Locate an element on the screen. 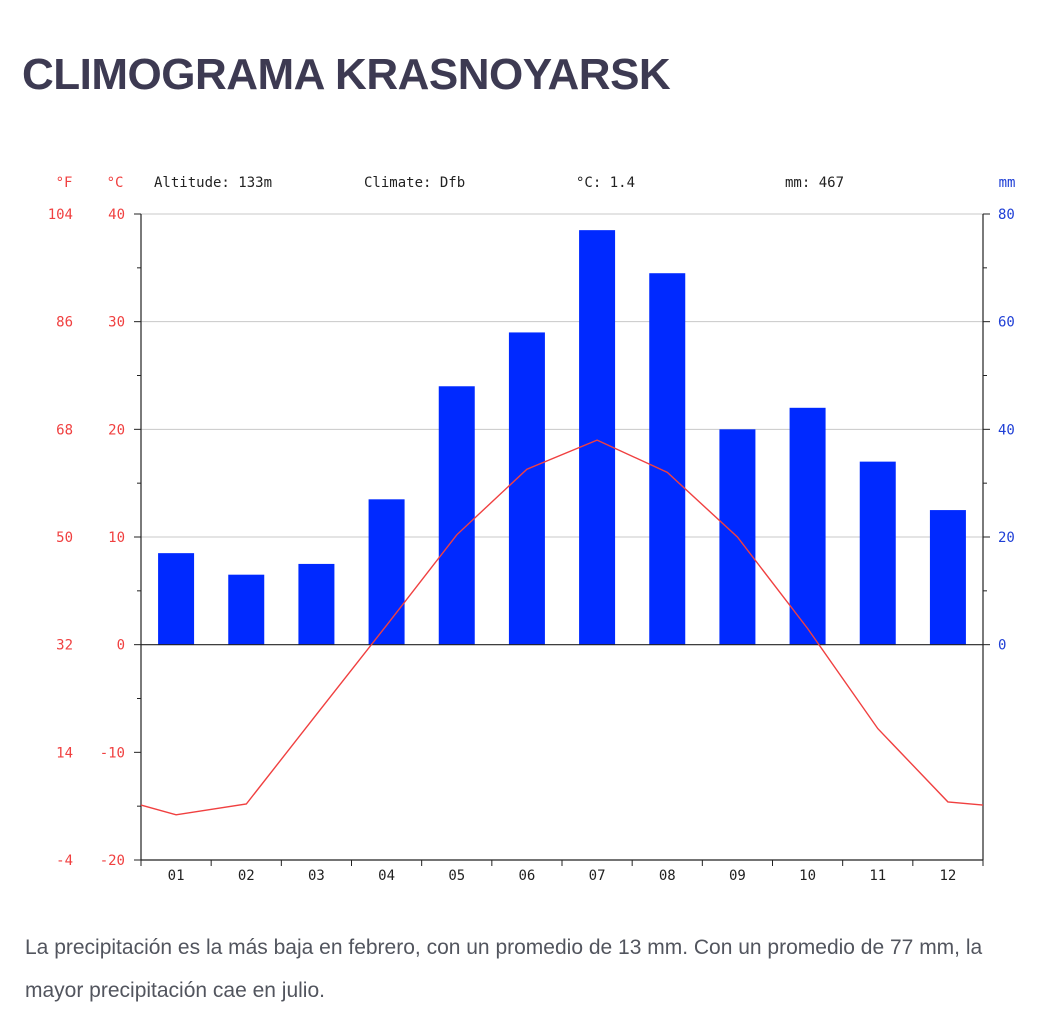  celsius-tick-label: 30 is located at coordinates (116, 323).